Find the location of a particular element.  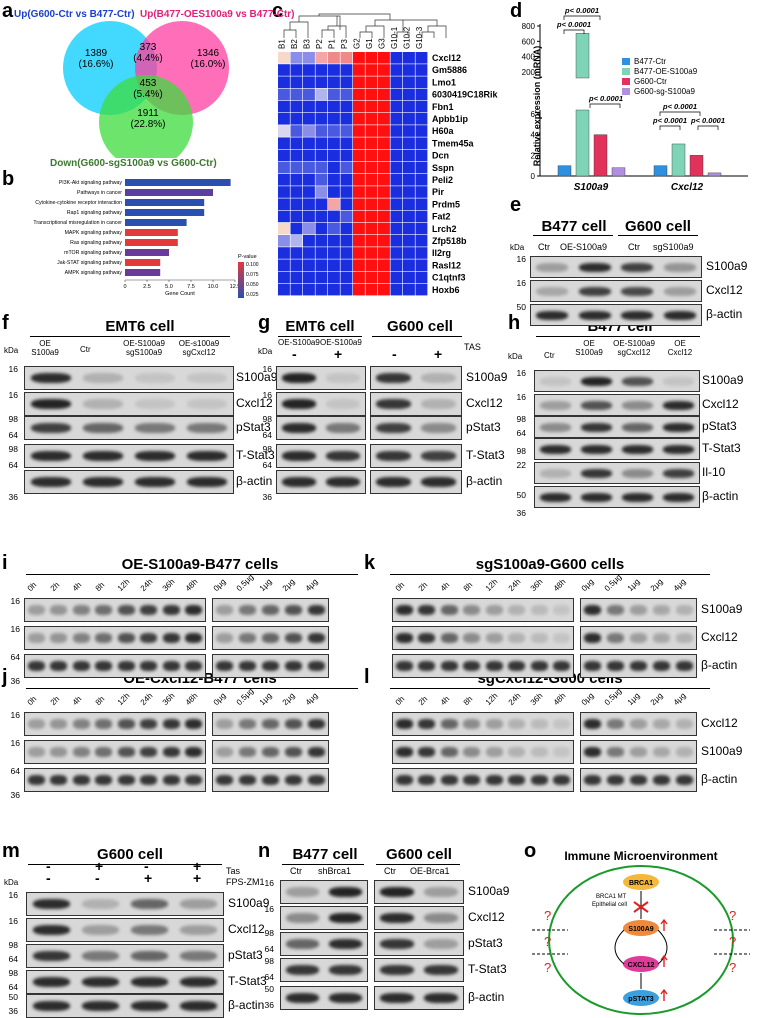

blot-f-row-label: pStat3 is located at coordinates (253, 427).